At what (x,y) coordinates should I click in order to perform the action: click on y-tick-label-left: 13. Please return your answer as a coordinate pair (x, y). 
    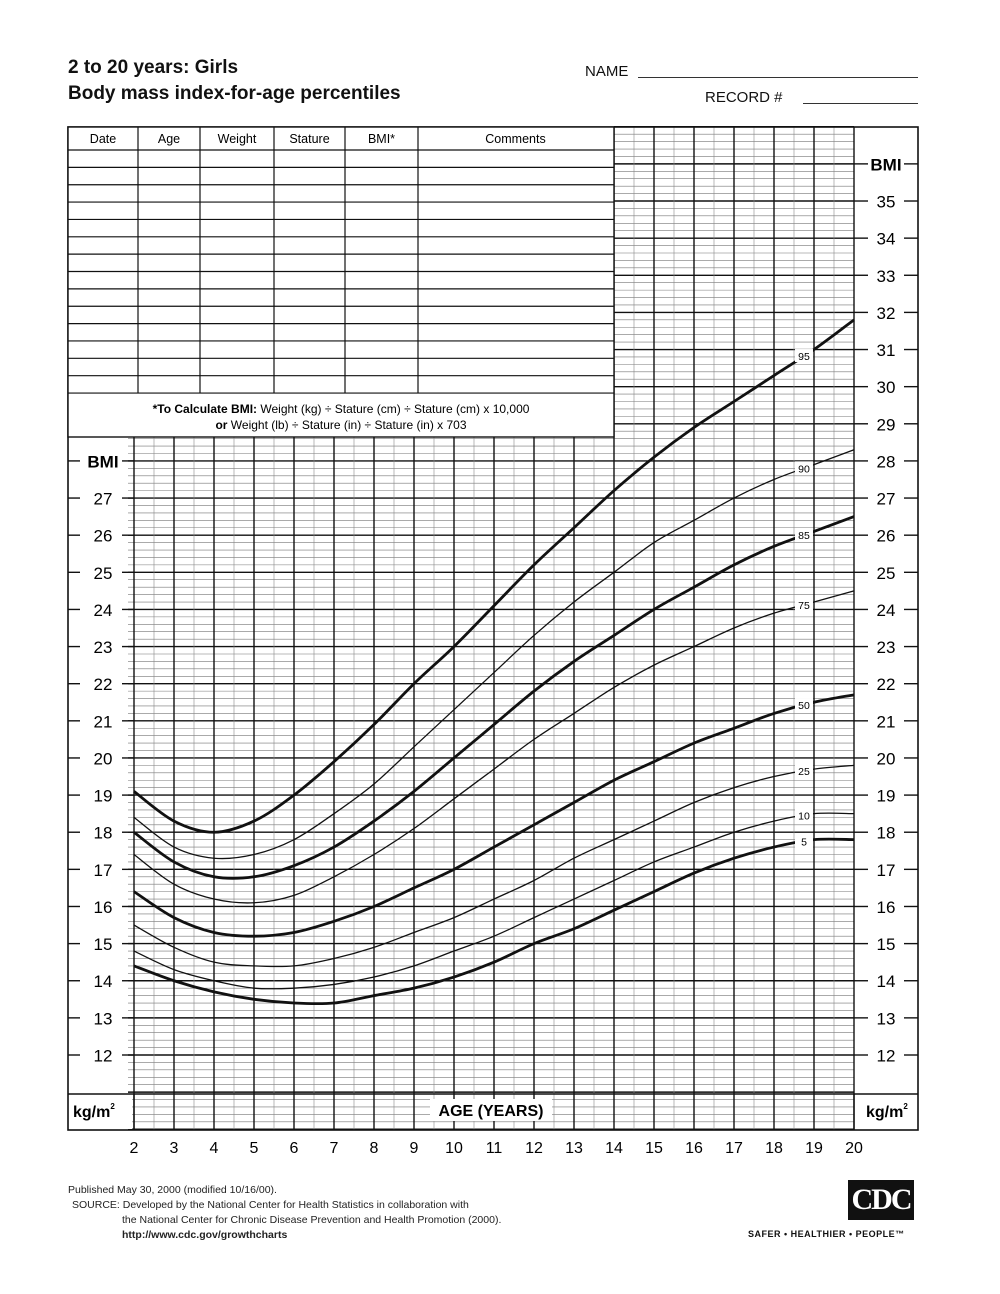
    Looking at the image, I should click on (103, 1018).